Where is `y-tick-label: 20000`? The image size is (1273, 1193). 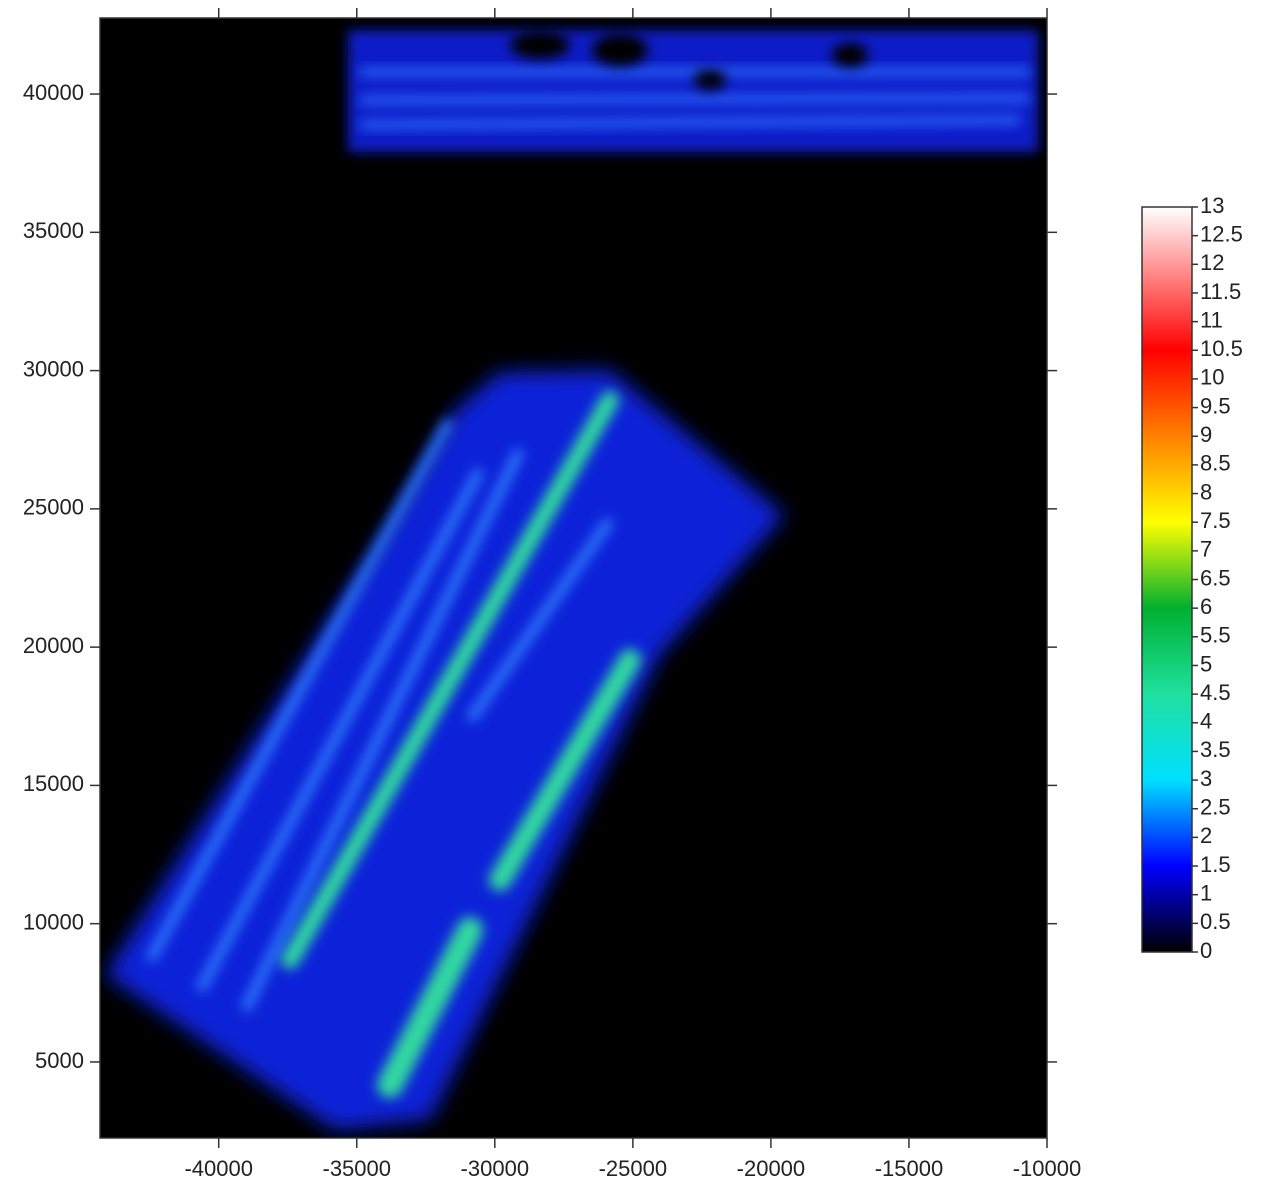
y-tick-label: 20000 is located at coordinates (53, 645).